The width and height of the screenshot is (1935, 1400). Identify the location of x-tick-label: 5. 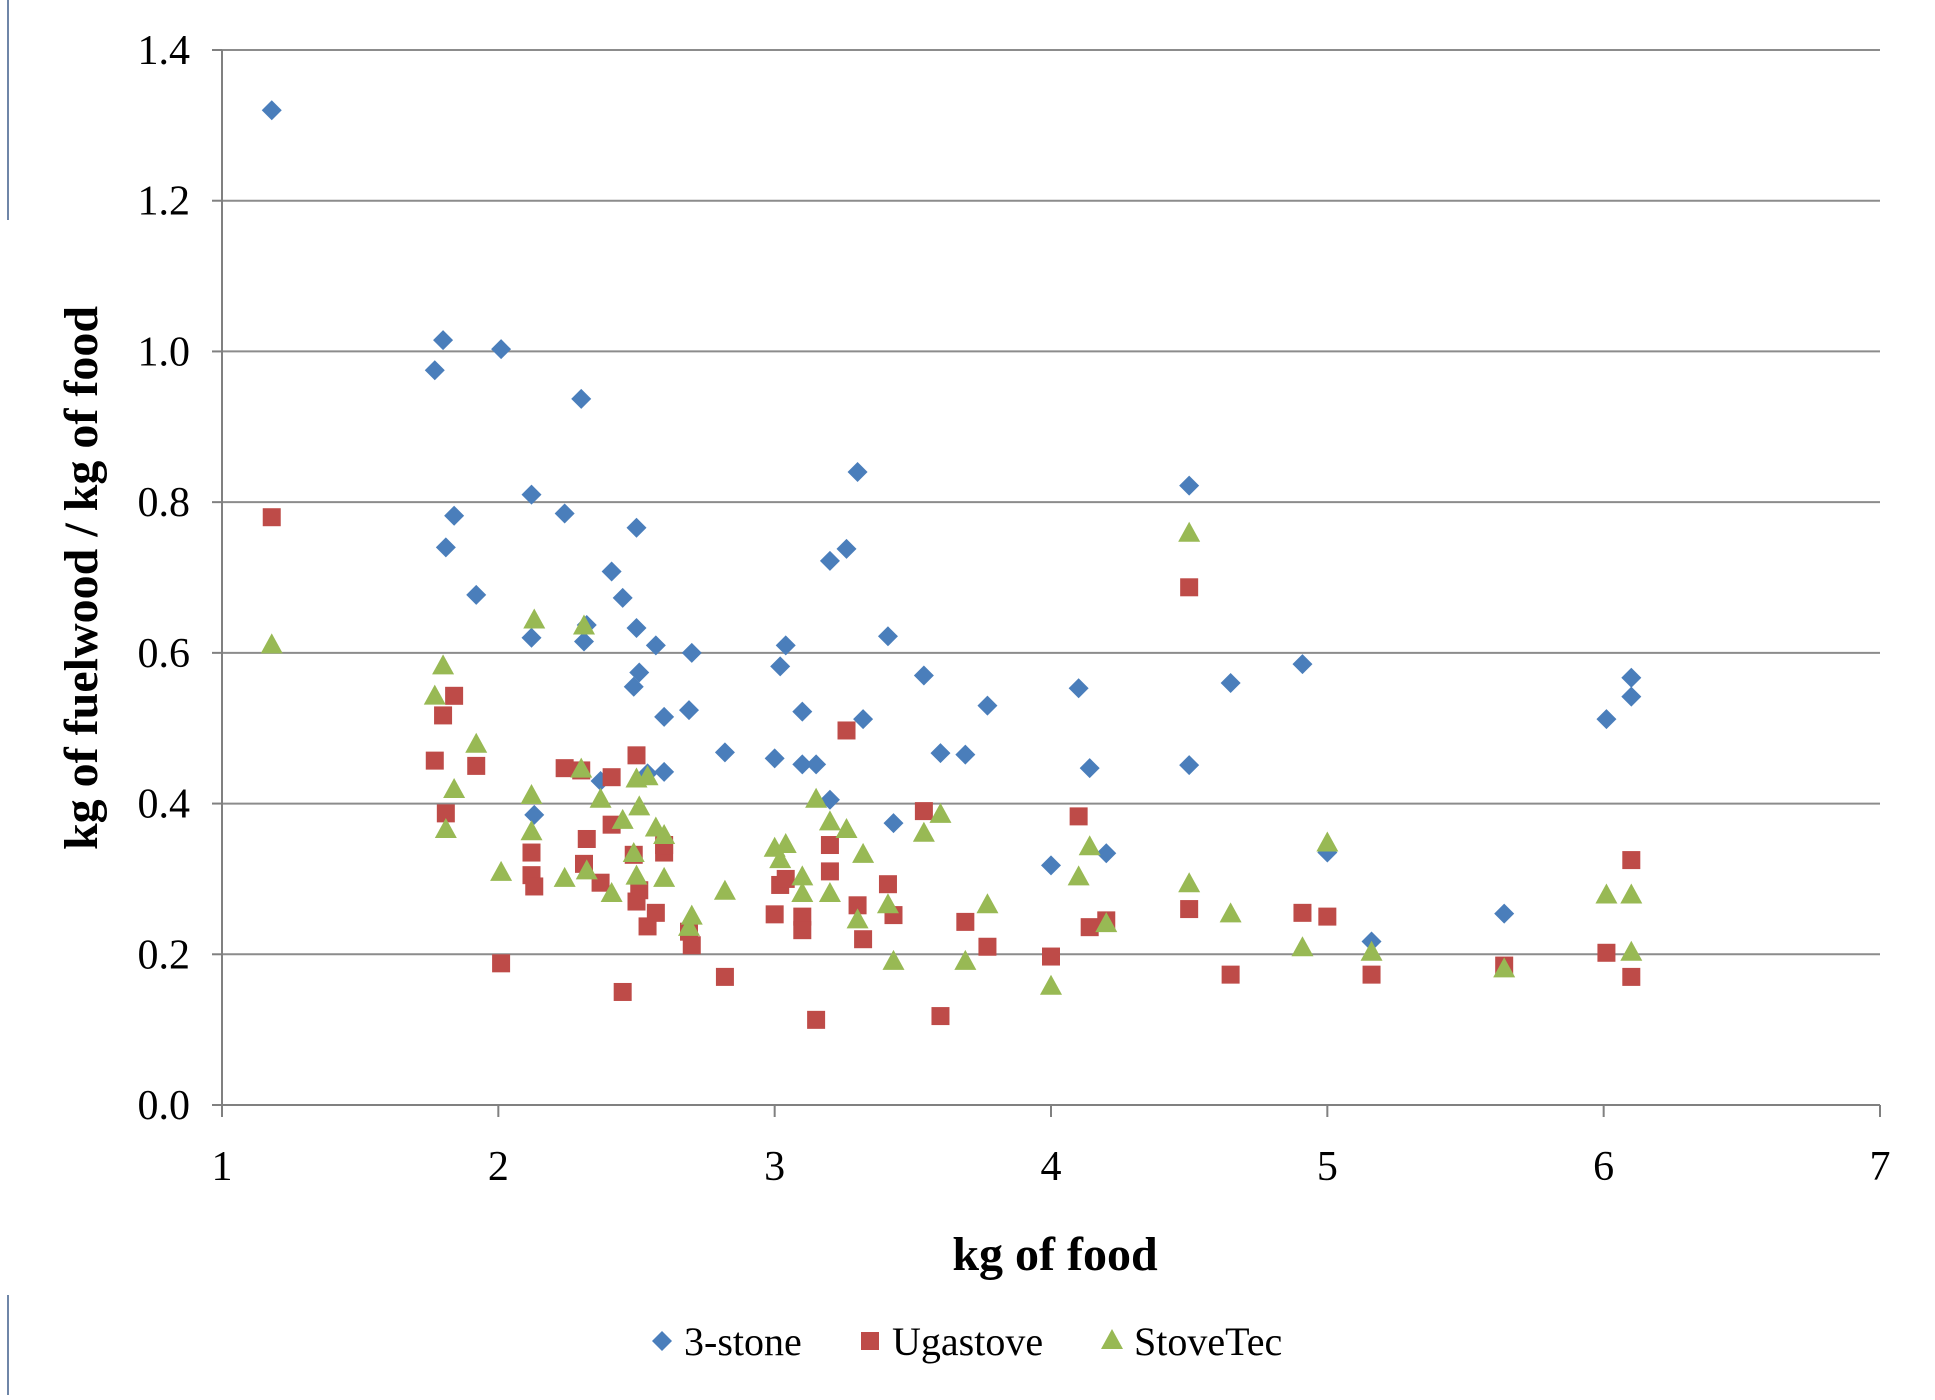
(1327, 1167).